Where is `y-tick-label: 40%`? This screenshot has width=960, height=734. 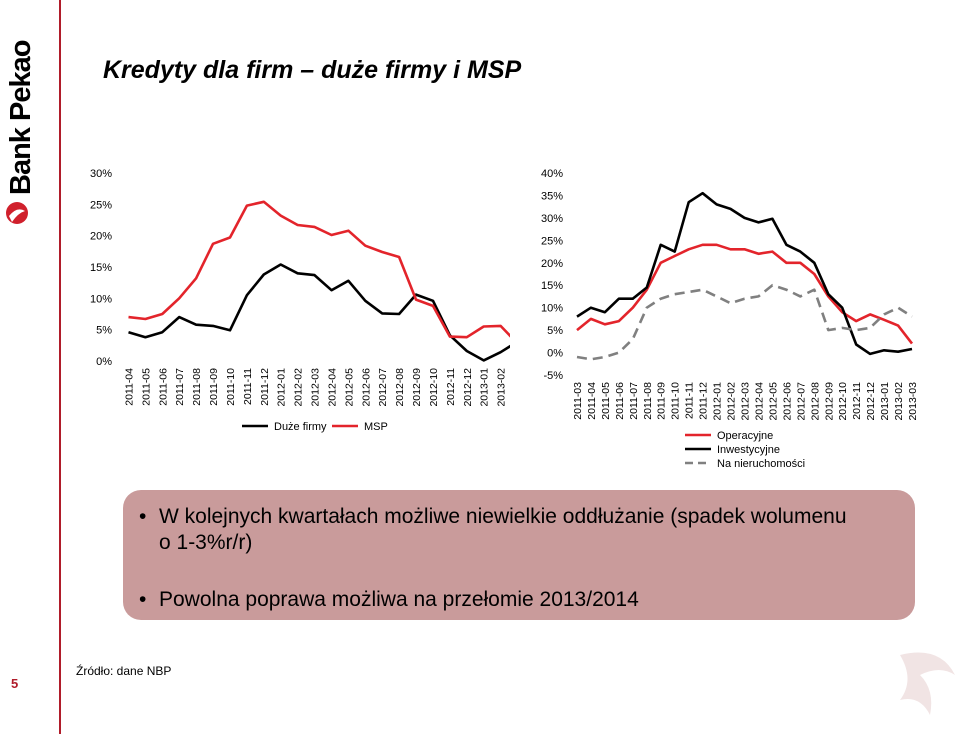 y-tick-label: 40% is located at coordinates (552, 174).